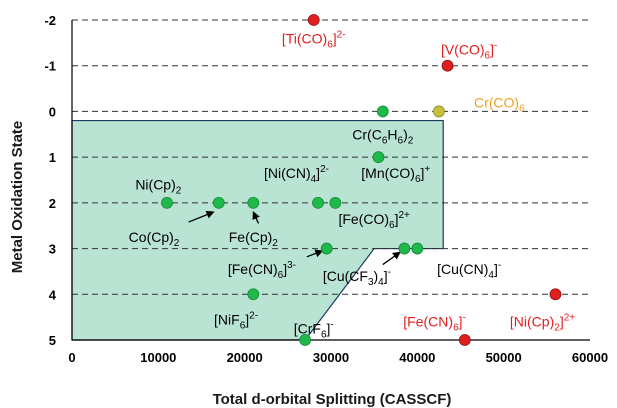 This screenshot has height=408, width=617. I want to click on x-tick-label: 0, so click(71, 357).